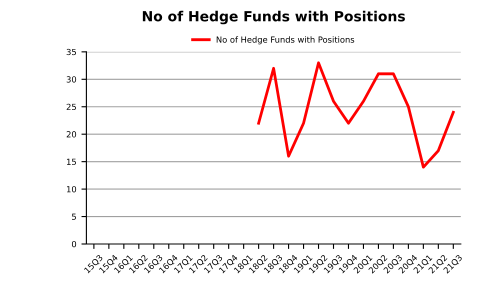 The image size is (480, 305). I want to click on y-tick-label: 15, so click(71, 161).